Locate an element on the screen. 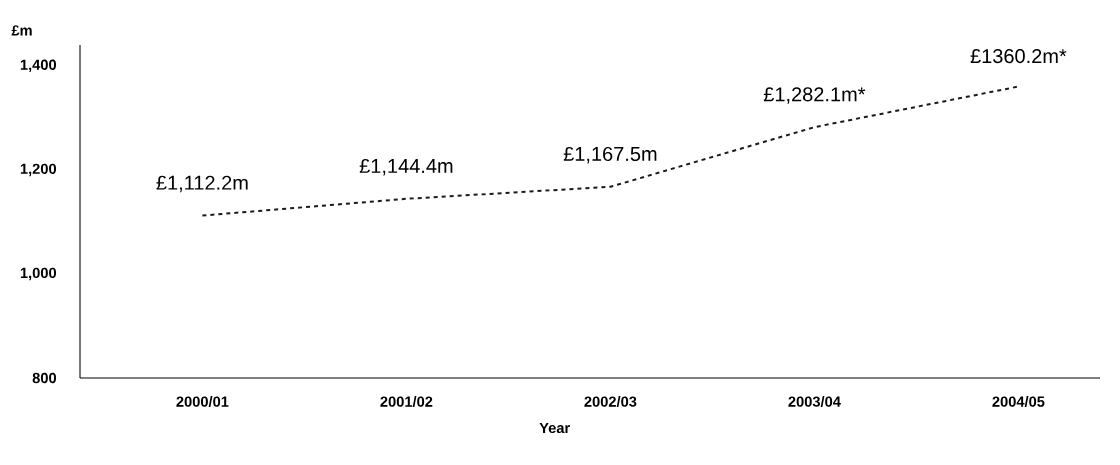  y-tick-label: 1,400 is located at coordinates (38, 66).